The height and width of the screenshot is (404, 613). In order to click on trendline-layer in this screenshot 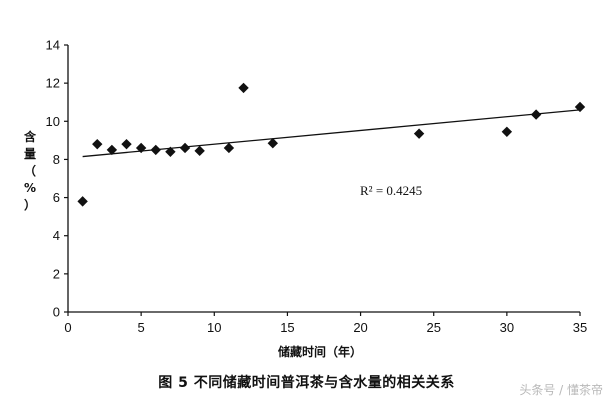, I will do `click(331, 133)`.